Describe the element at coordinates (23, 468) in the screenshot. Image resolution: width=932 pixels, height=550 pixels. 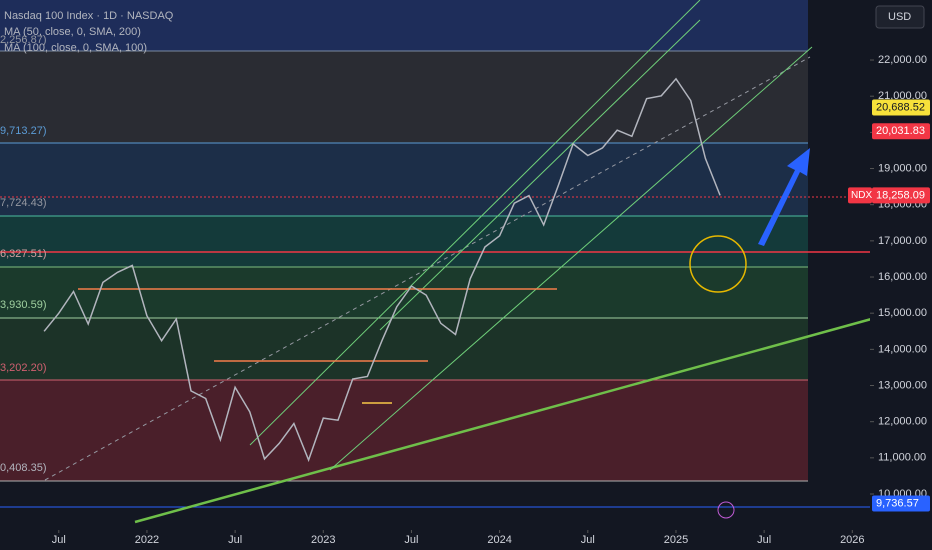
I see `level-label: 0,408.35)` at that location.